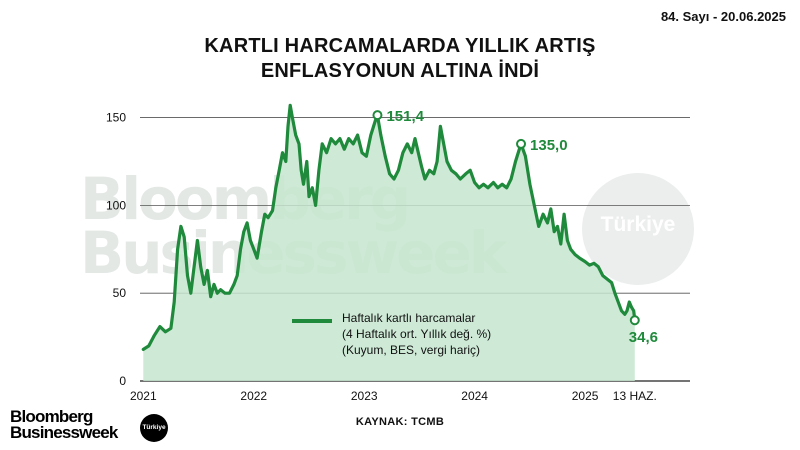 The height and width of the screenshot is (450, 800). I want to click on legend-label-2: (4 Haftalık ort. Yıllık değ. %), so click(417, 334).